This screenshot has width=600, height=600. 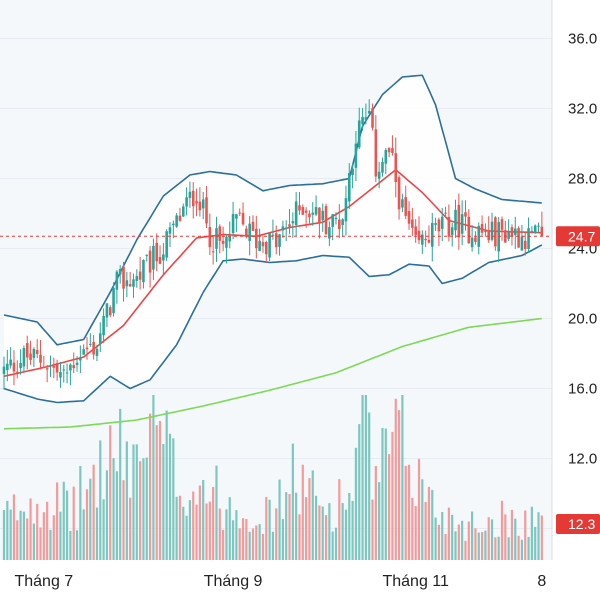 I want to click on y-tick-label: 20.0, so click(x=582, y=319).